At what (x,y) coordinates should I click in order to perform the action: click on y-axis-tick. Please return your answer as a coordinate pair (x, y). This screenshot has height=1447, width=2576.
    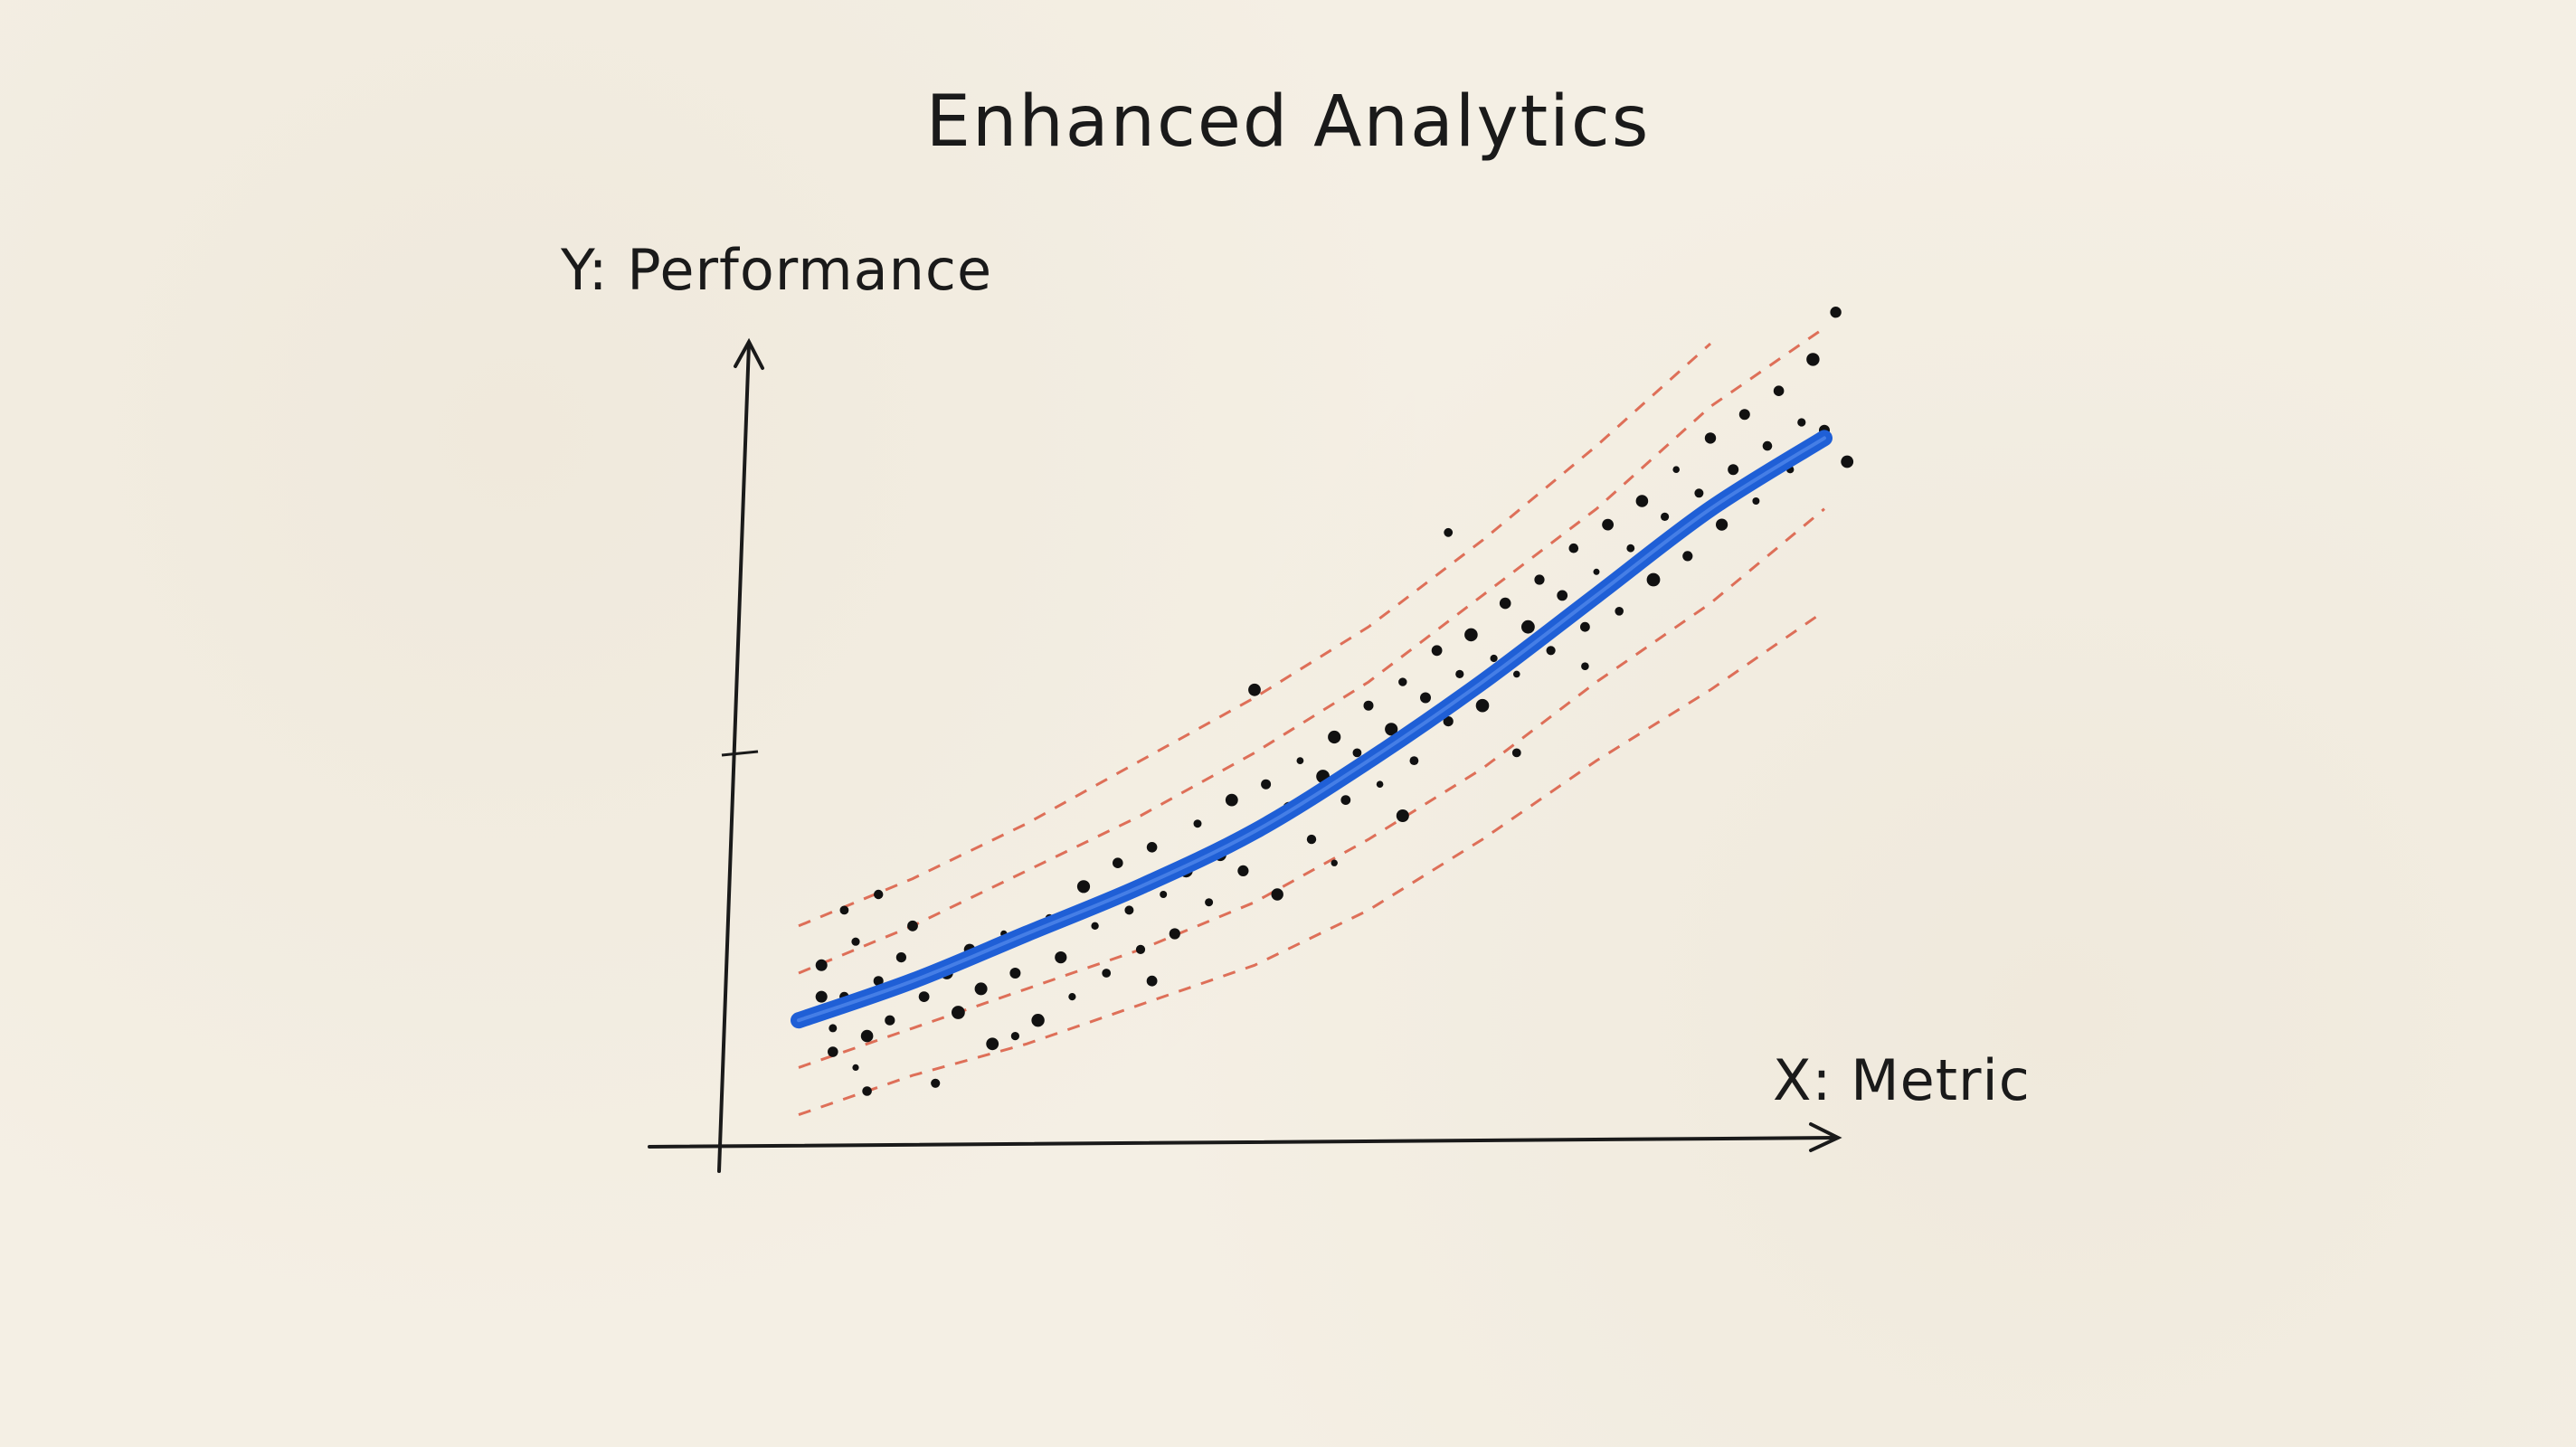
    Looking at the image, I should click on (740, 753).